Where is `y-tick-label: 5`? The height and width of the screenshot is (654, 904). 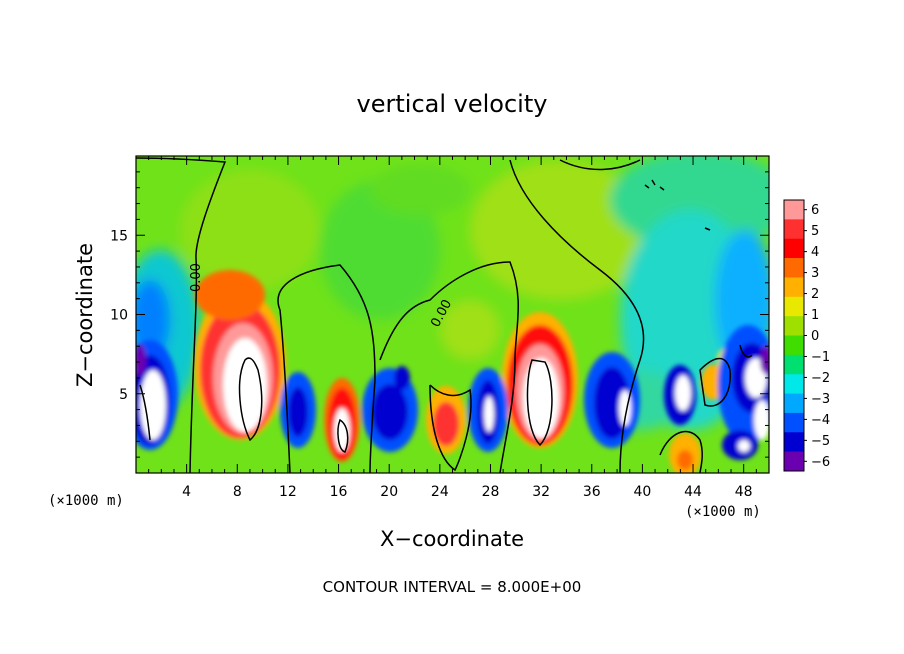
y-tick-label: 5 is located at coordinates (123, 395).